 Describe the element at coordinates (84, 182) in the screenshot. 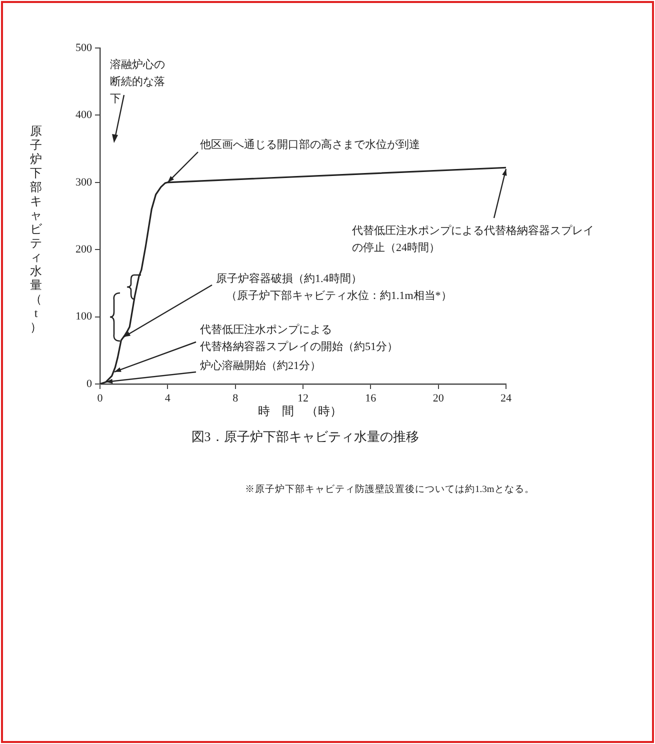

I see `y-tick-label: 300` at that location.